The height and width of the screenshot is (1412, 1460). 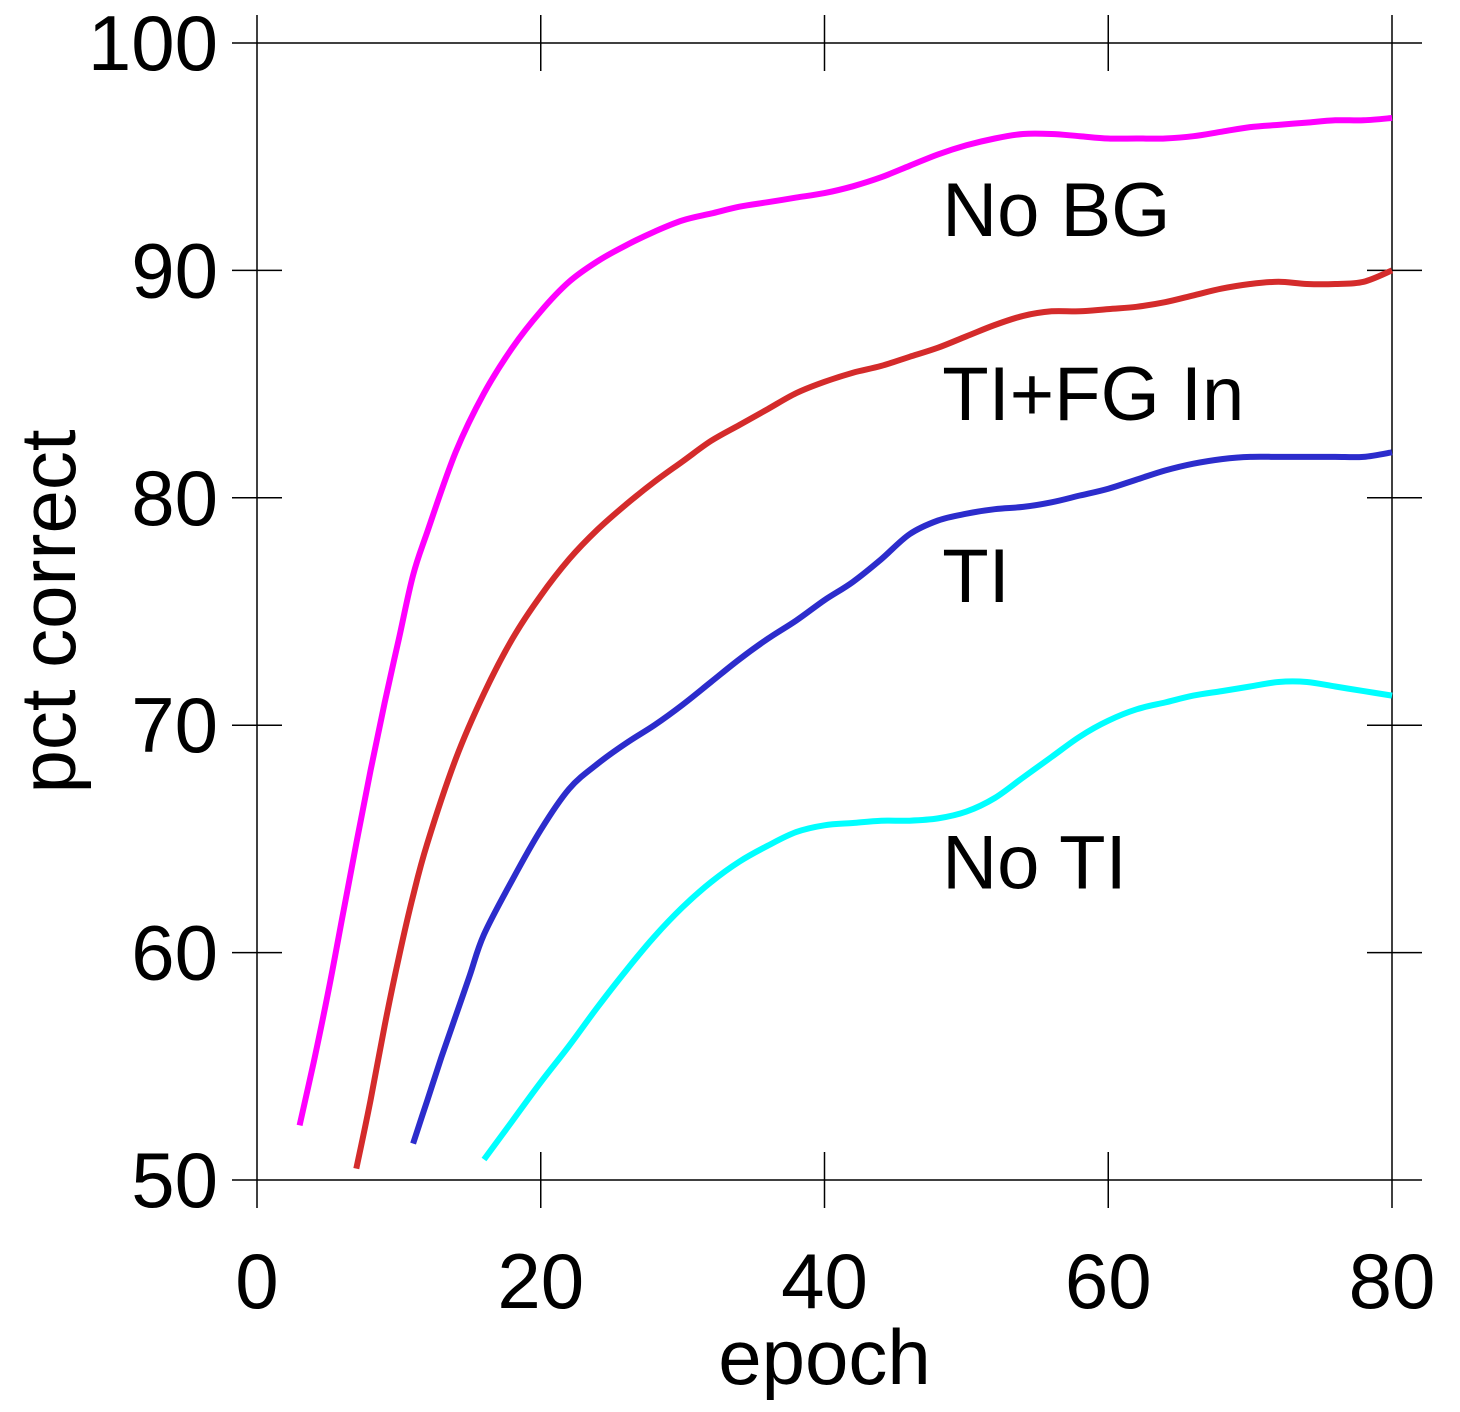 I want to click on x-axis-title: epoch, so click(x=824, y=1357).